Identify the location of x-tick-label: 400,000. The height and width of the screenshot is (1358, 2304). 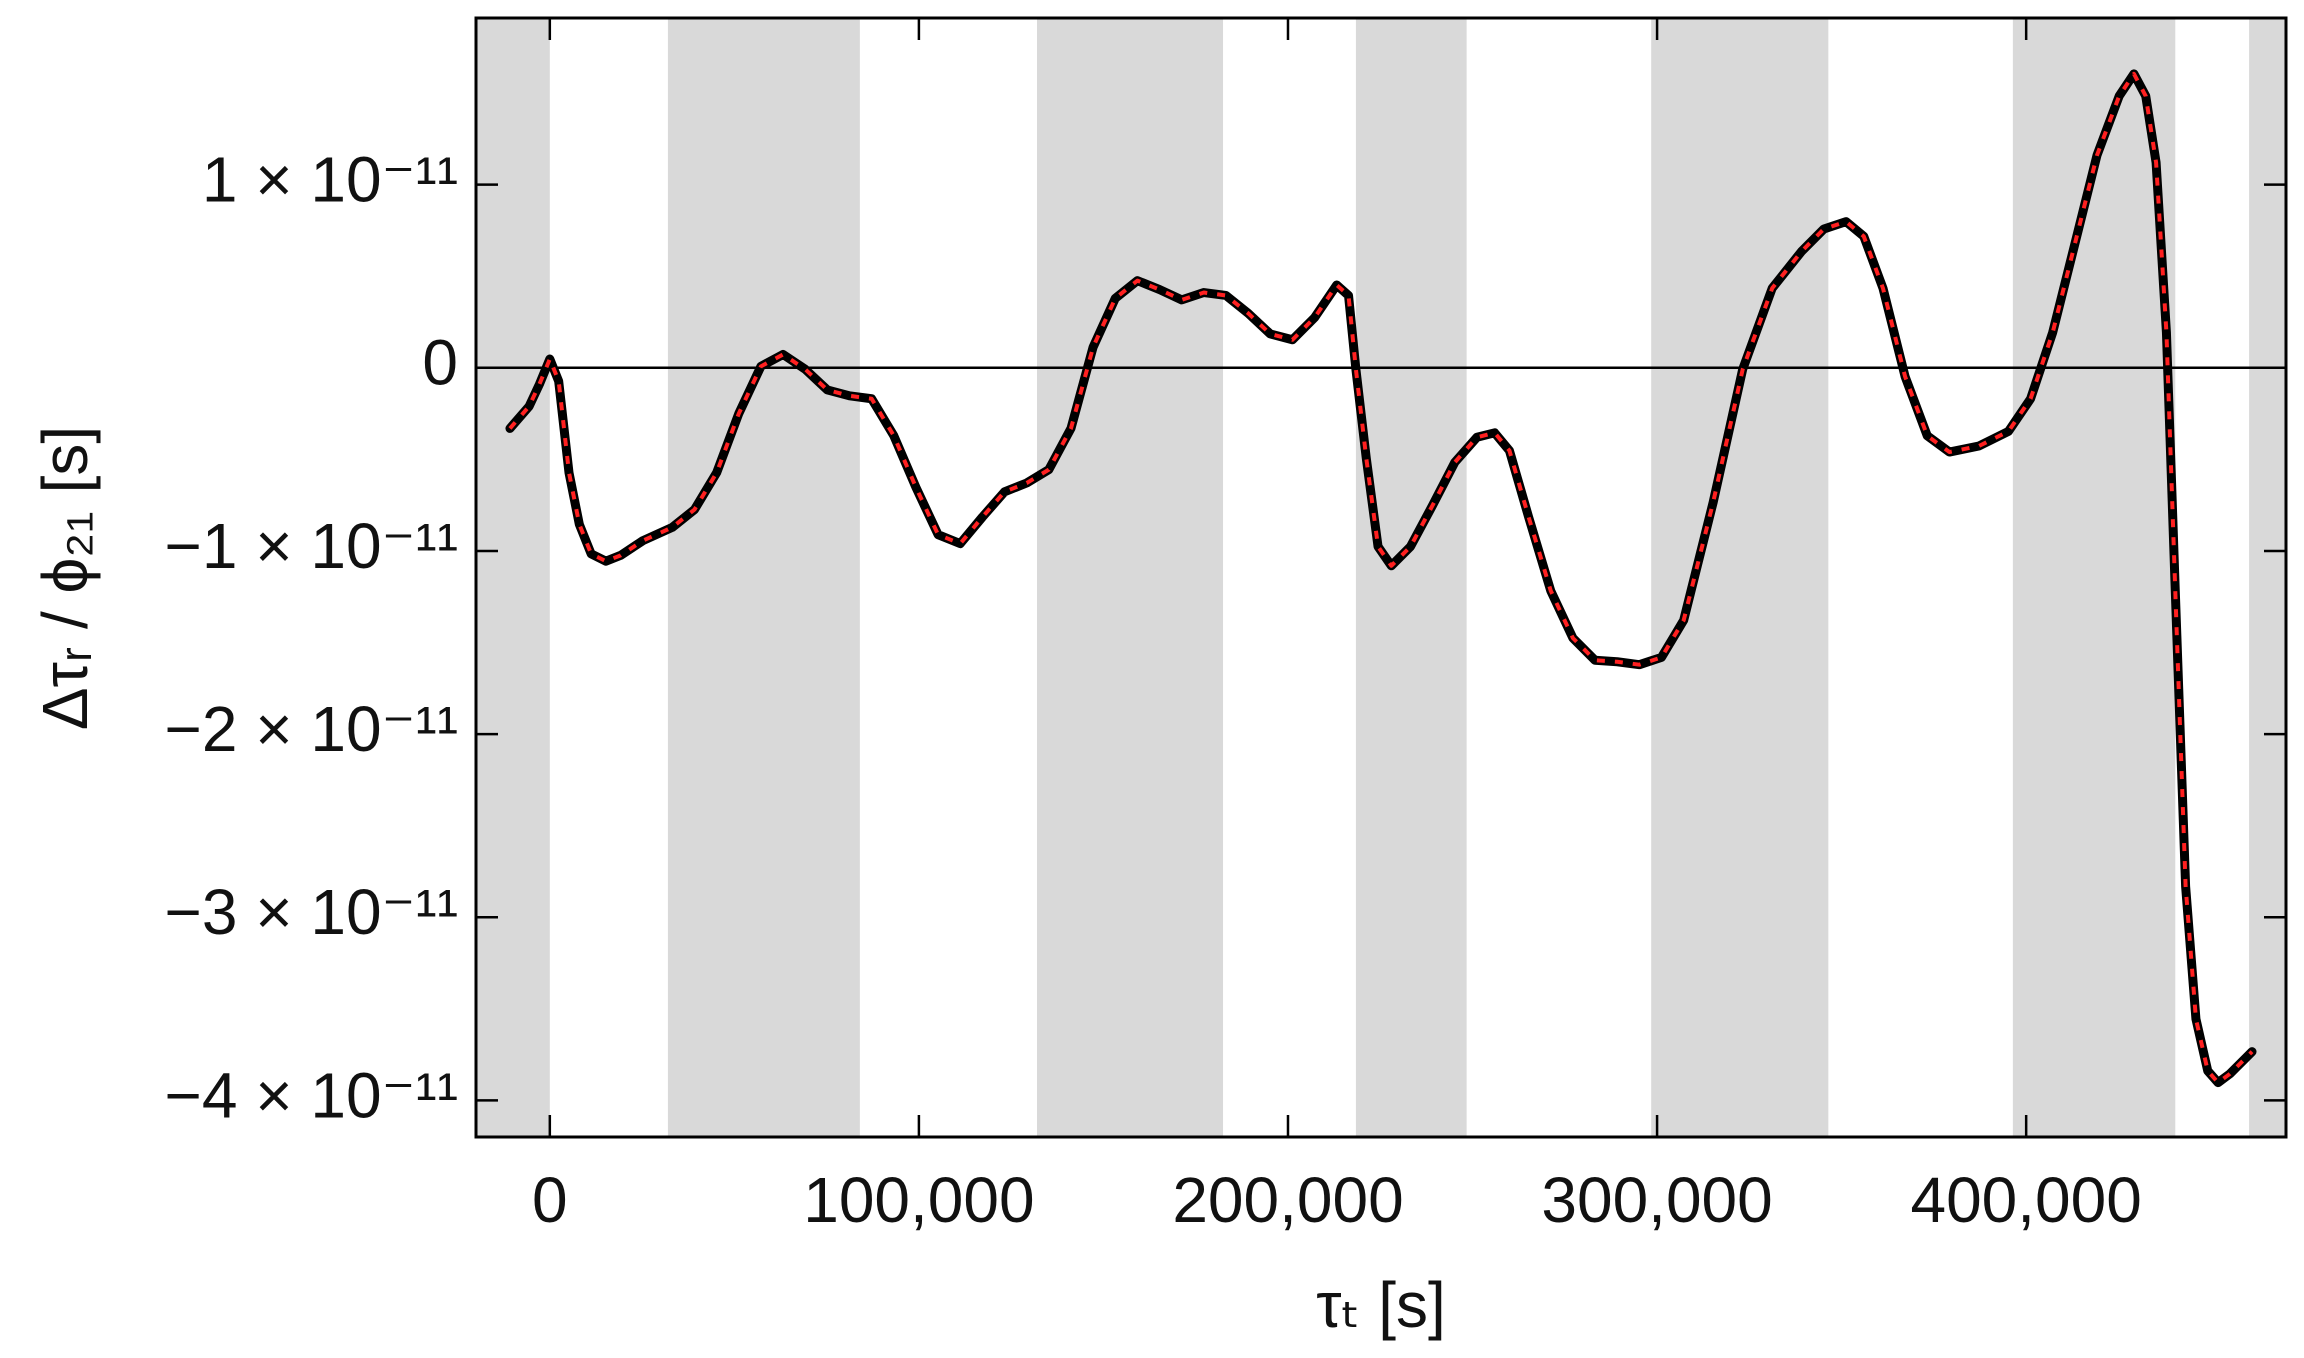
(2025, 1200).